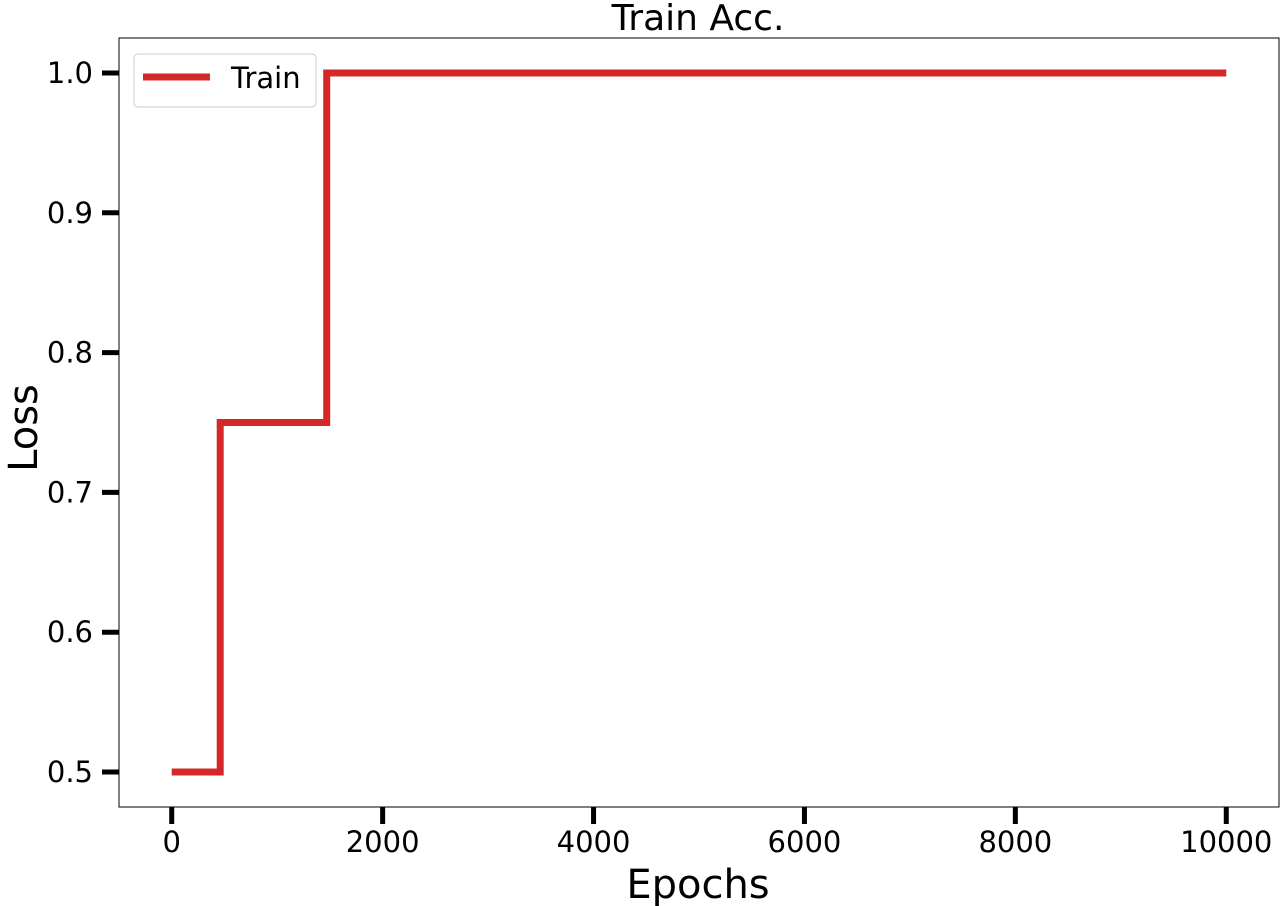 This screenshot has width=1280, height=906. Describe the element at coordinates (594, 842) in the screenshot. I see `x-tick-label: 4000` at that location.